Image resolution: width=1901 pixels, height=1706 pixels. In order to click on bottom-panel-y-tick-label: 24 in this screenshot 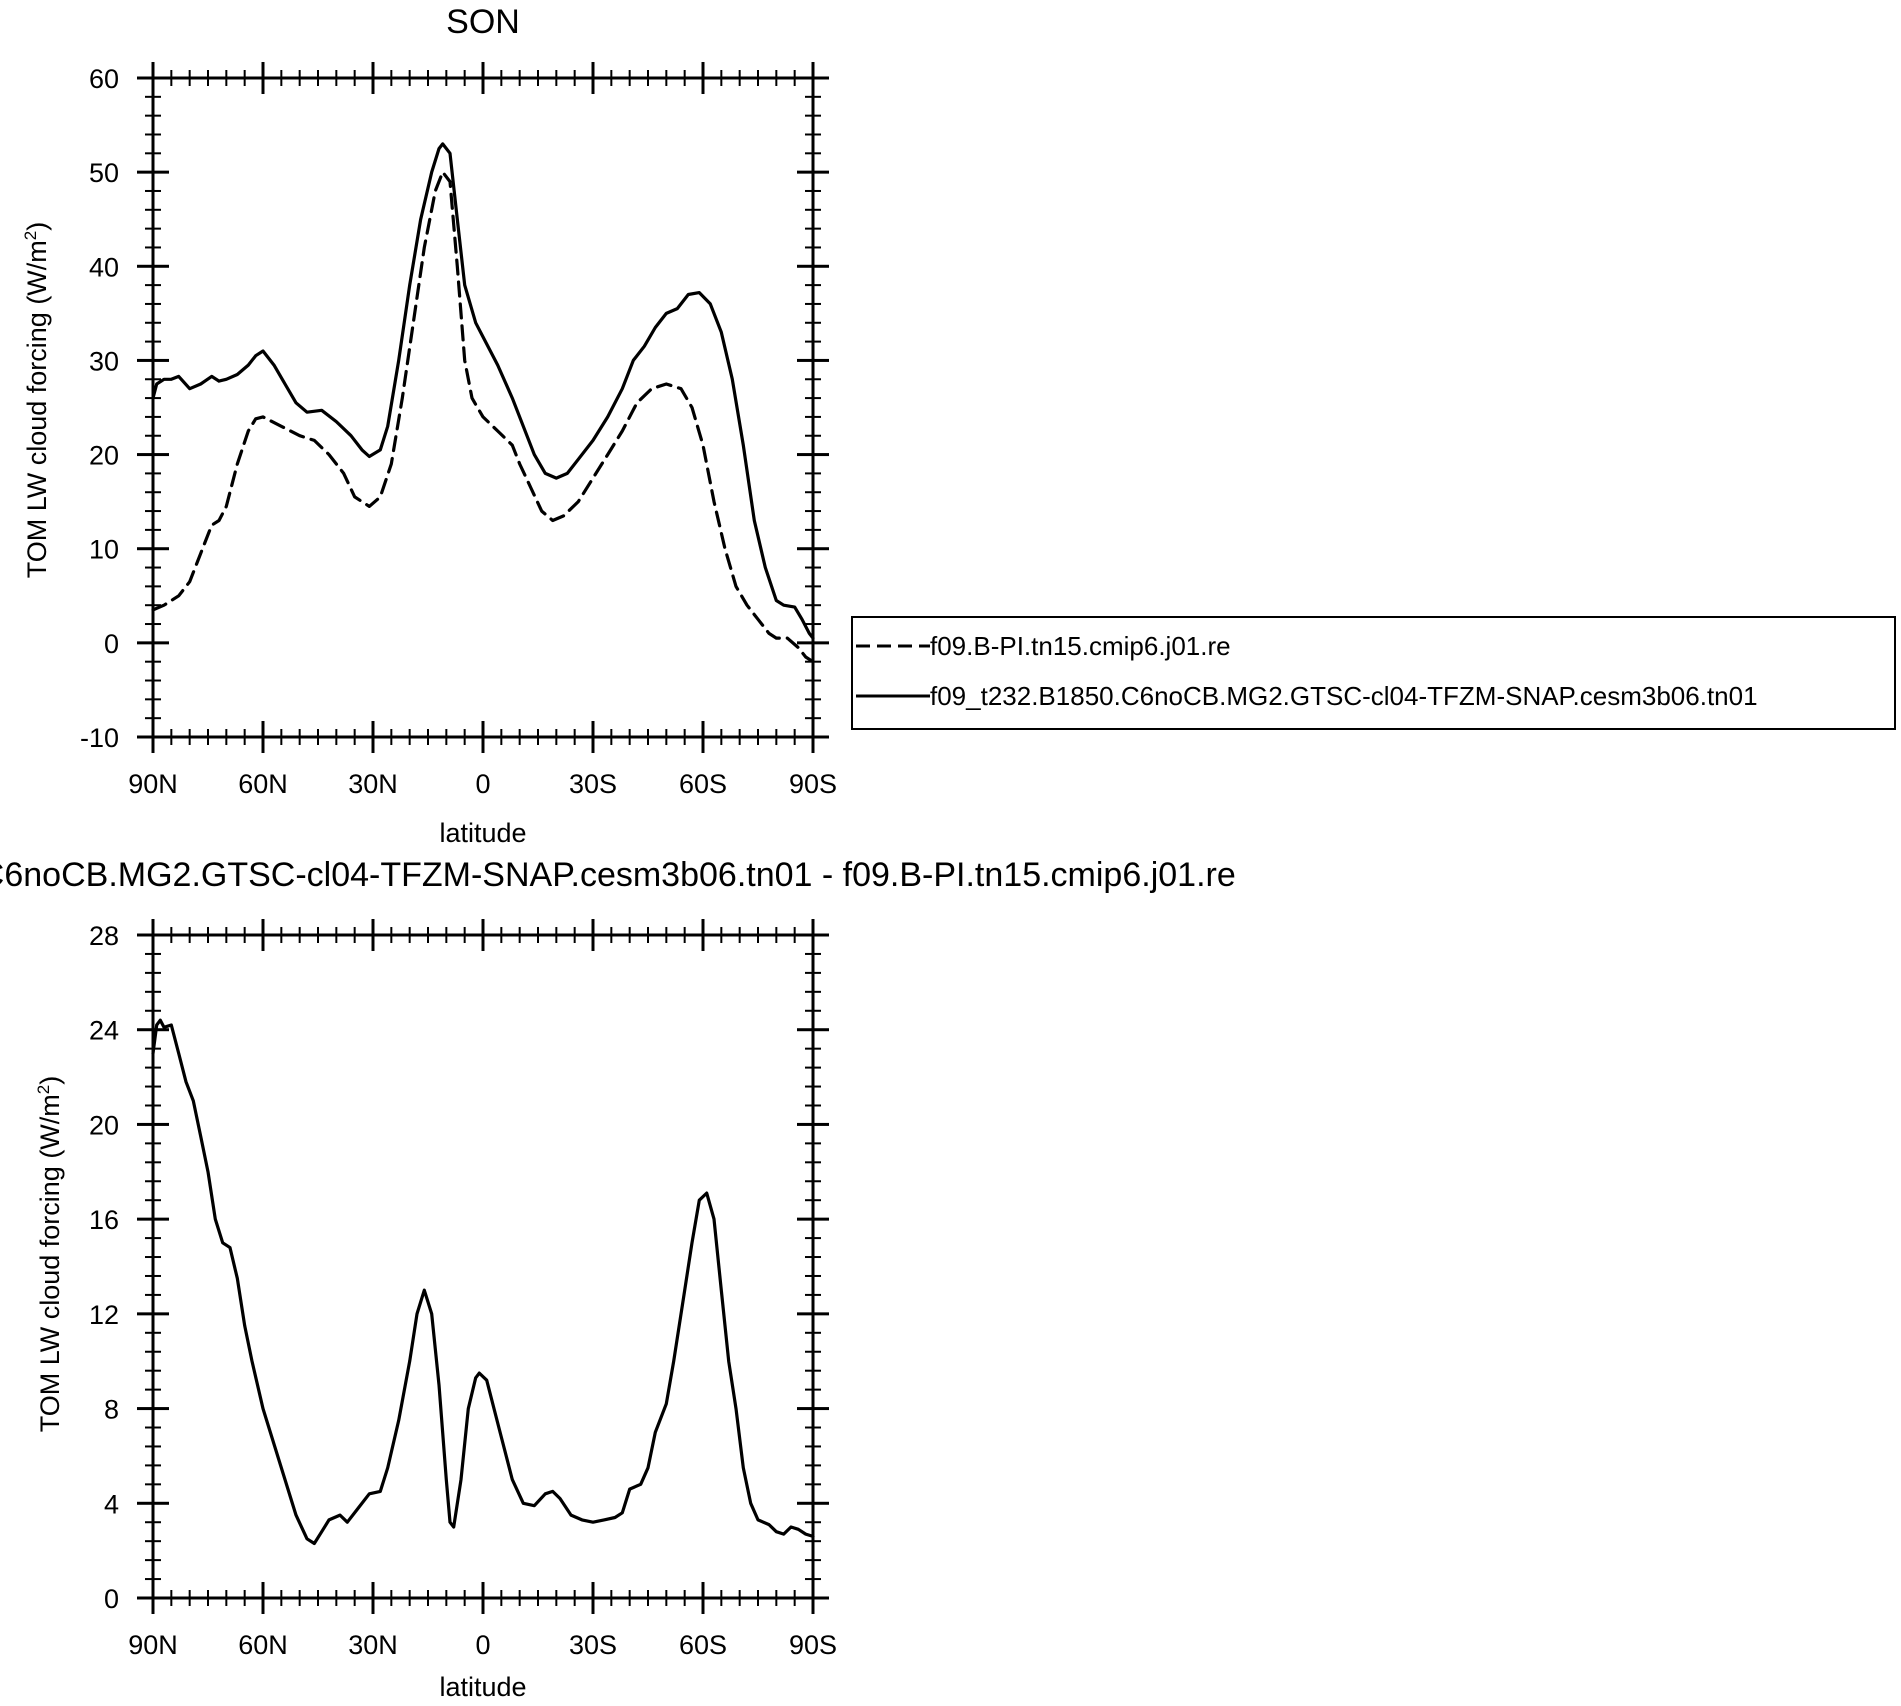, I will do `click(104, 1031)`.